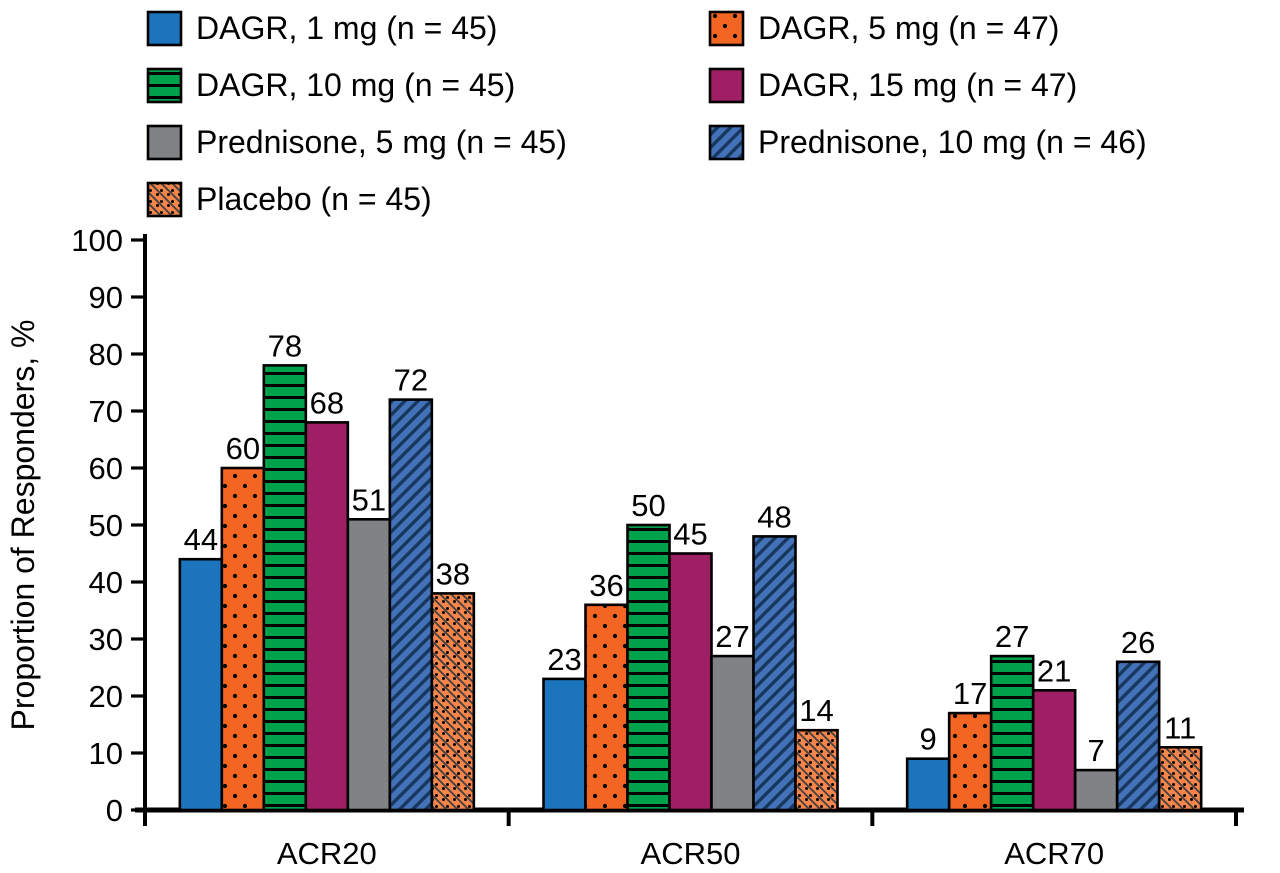 The width and height of the screenshot is (1280, 873). I want to click on bar-value-label: 9, so click(928, 739).